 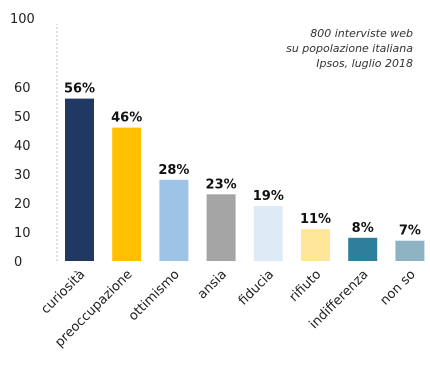 I want to click on y-axis: 0 10 20 30 40 50 60 100, so click(x=34, y=141).